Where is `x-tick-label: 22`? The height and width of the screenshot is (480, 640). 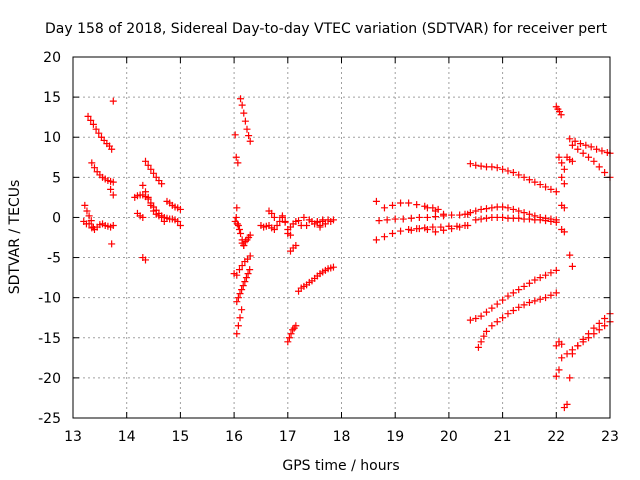 x-tick-label: 22 is located at coordinates (556, 437).